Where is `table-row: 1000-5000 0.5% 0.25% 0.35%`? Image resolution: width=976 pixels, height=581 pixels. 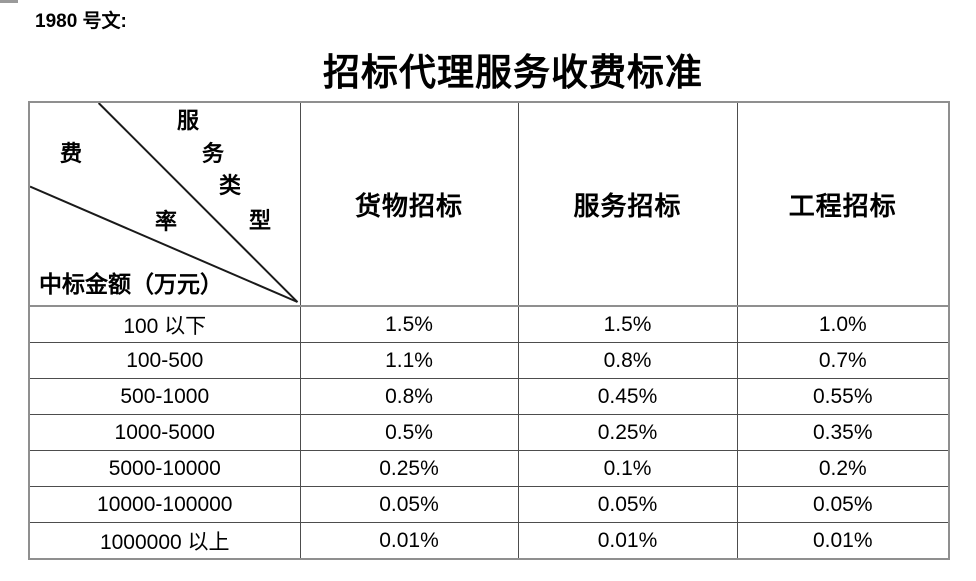 table-row: 1000-5000 0.5% 0.25% 0.35% is located at coordinates (489, 432).